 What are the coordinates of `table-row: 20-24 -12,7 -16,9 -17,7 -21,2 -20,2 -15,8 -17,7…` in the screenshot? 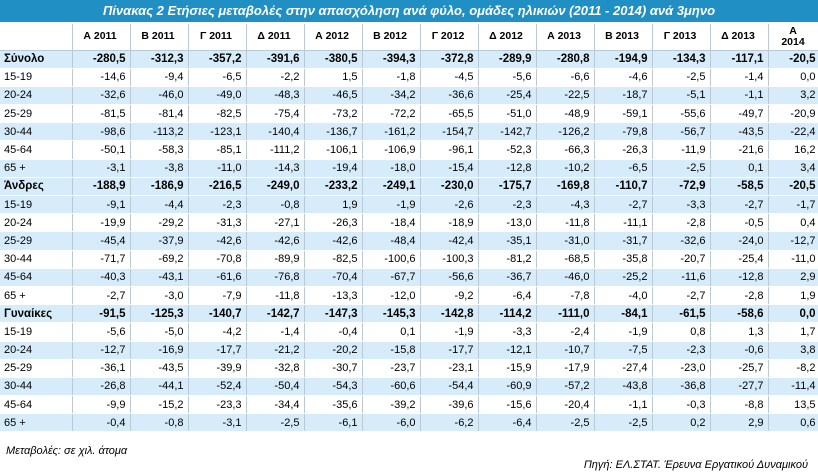 It's located at (409, 350).